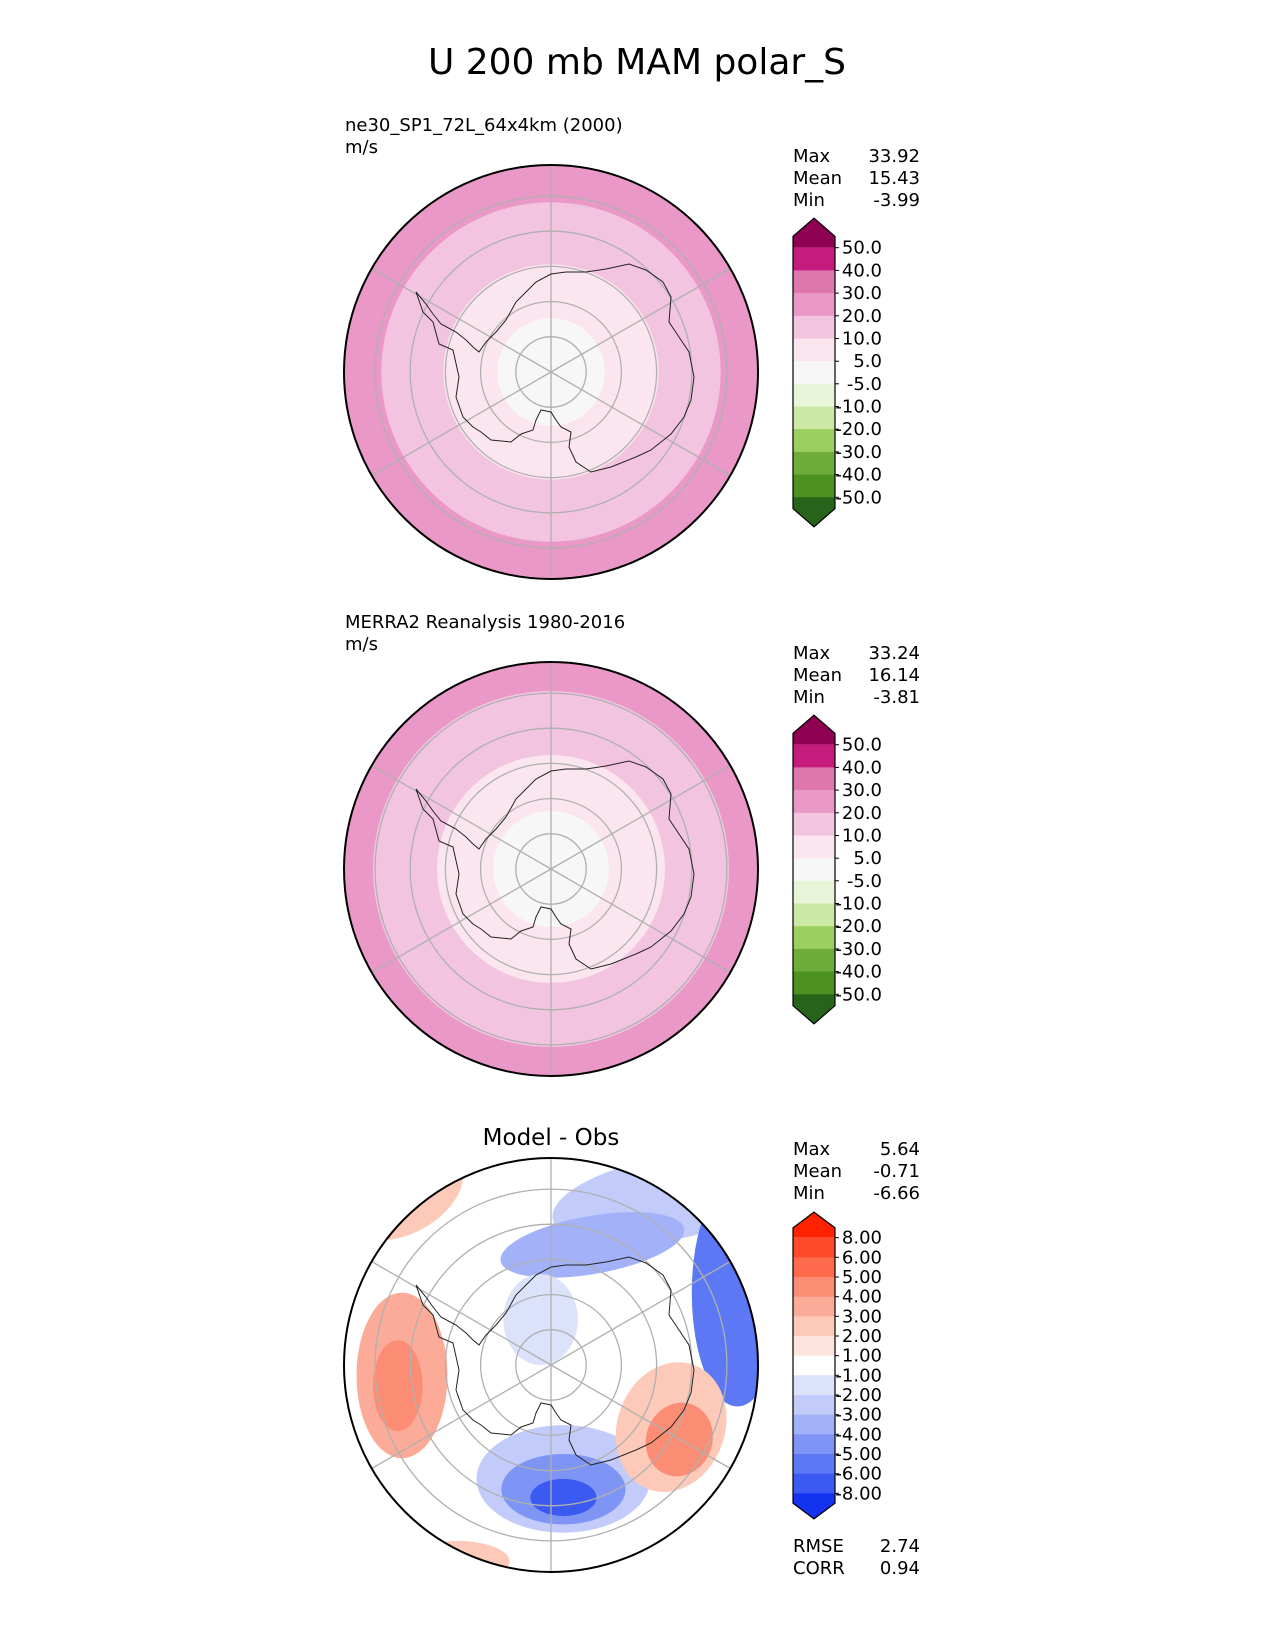 This screenshot has width=1275, height=1650. I want to click on panel-title: Model - Obs, so click(551, 1138).